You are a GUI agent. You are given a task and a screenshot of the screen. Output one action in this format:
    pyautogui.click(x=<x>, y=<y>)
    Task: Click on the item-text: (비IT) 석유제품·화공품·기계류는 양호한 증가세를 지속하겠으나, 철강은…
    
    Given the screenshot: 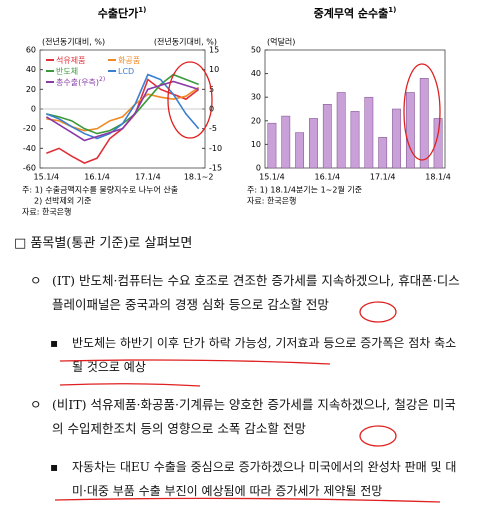 What is the action you would take?
    pyautogui.click(x=254, y=416)
    